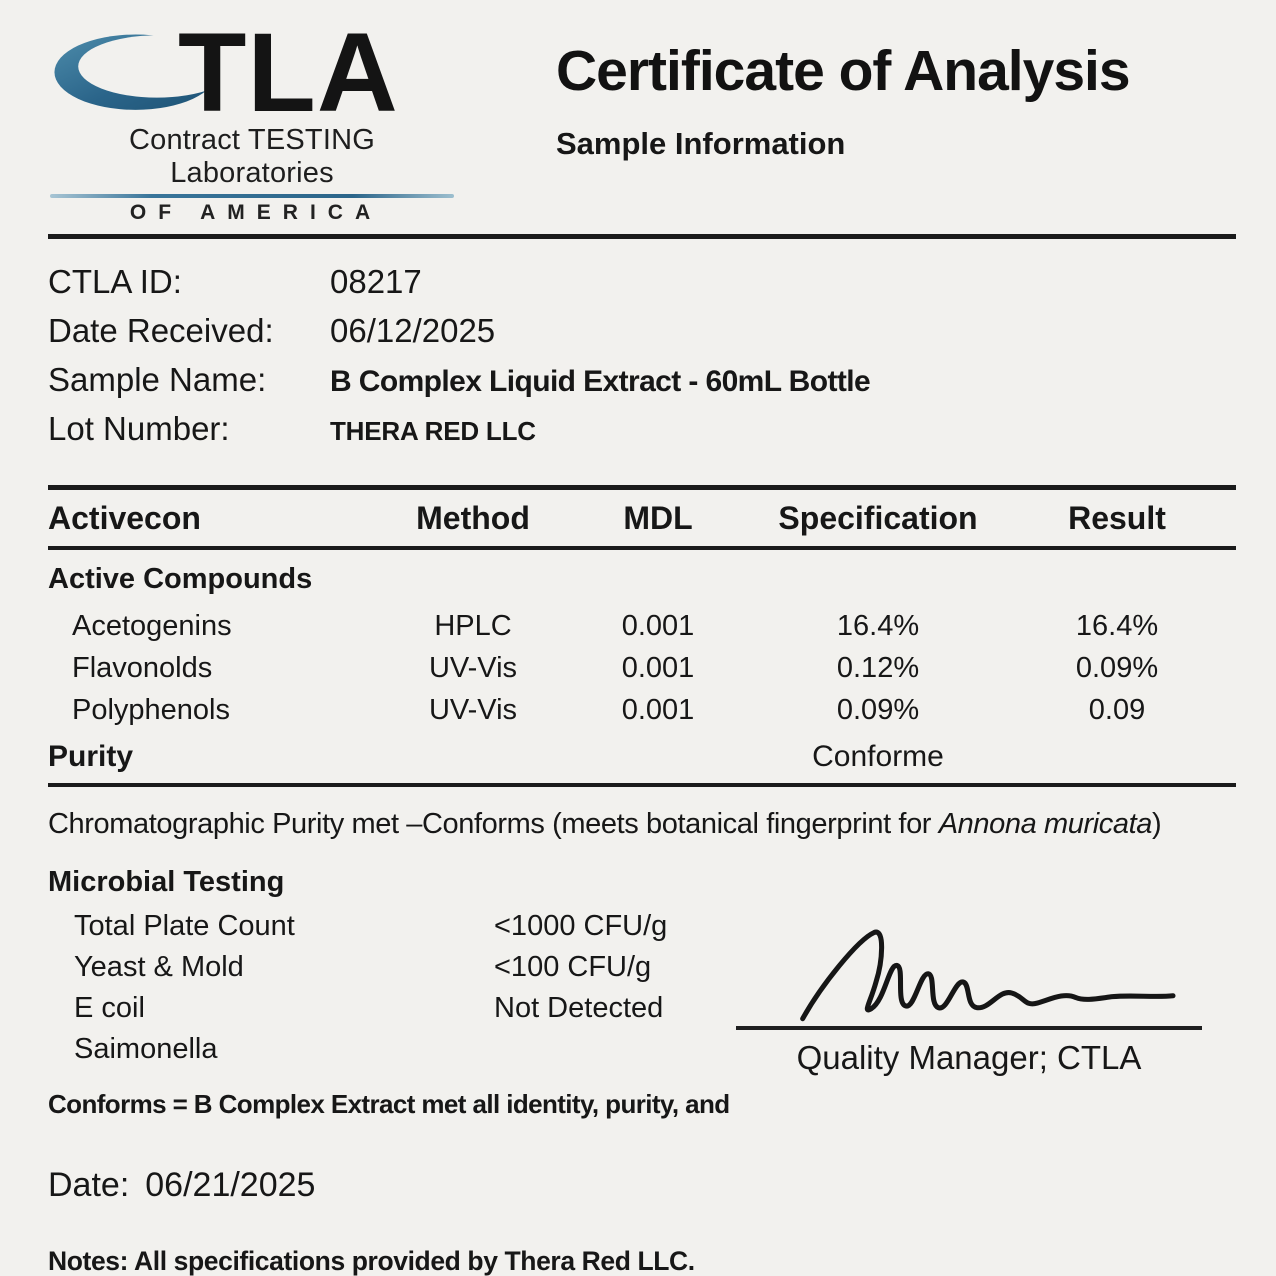 The width and height of the screenshot is (1276, 1276). I want to click on cell-result: 16.4%, so click(1117, 625).